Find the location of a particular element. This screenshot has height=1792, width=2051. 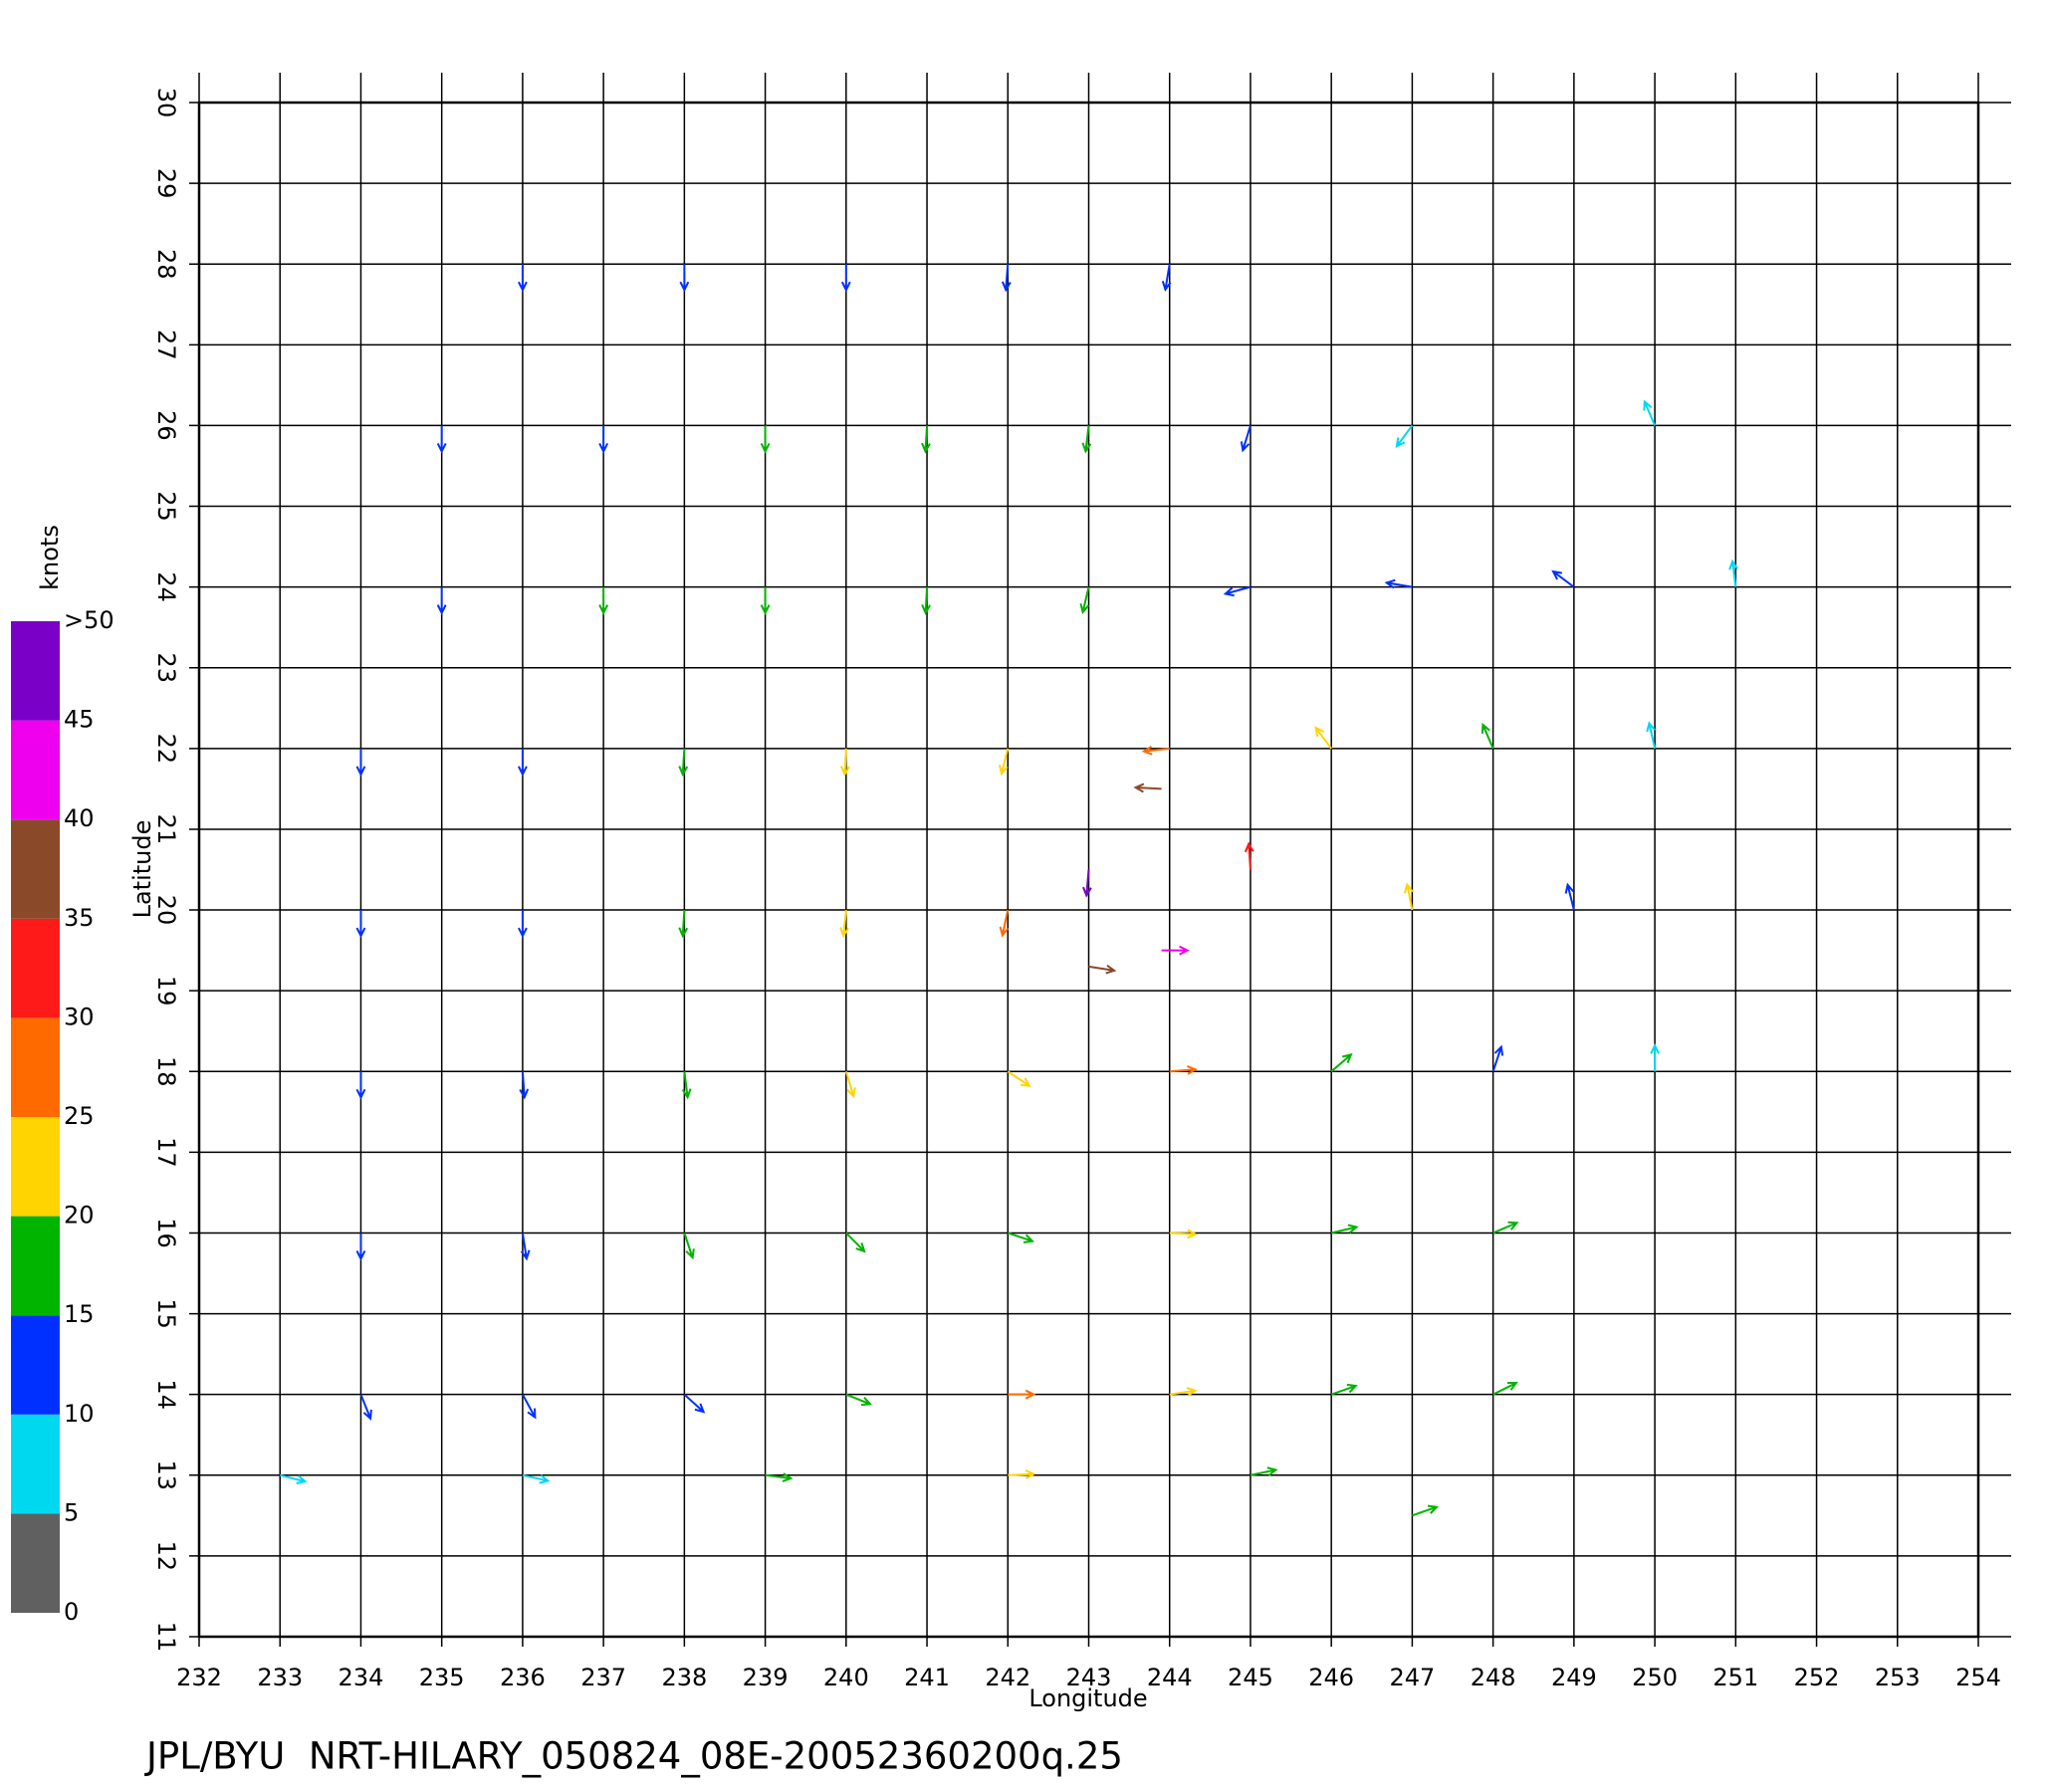

colorbar-label: knots is located at coordinates (50, 557).